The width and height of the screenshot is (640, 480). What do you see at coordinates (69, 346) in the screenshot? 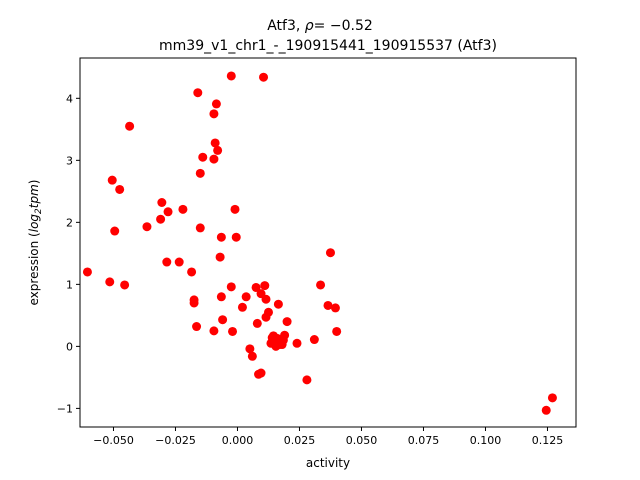
I see `y-tick-label-1: 0` at bounding box center [69, 346].